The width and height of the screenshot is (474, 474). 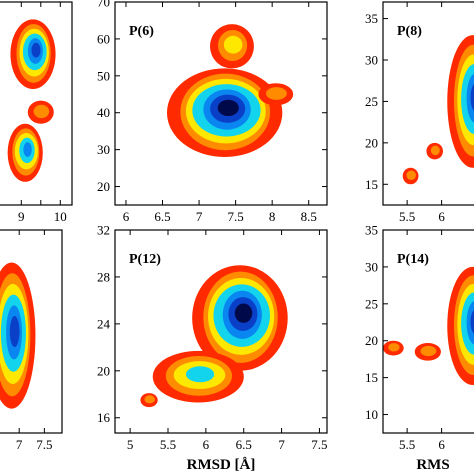 What do you see at coordinates (309, 216) in the screenshot?
I see `x-tick-label: 8.5` at bounding box center [309, 216].